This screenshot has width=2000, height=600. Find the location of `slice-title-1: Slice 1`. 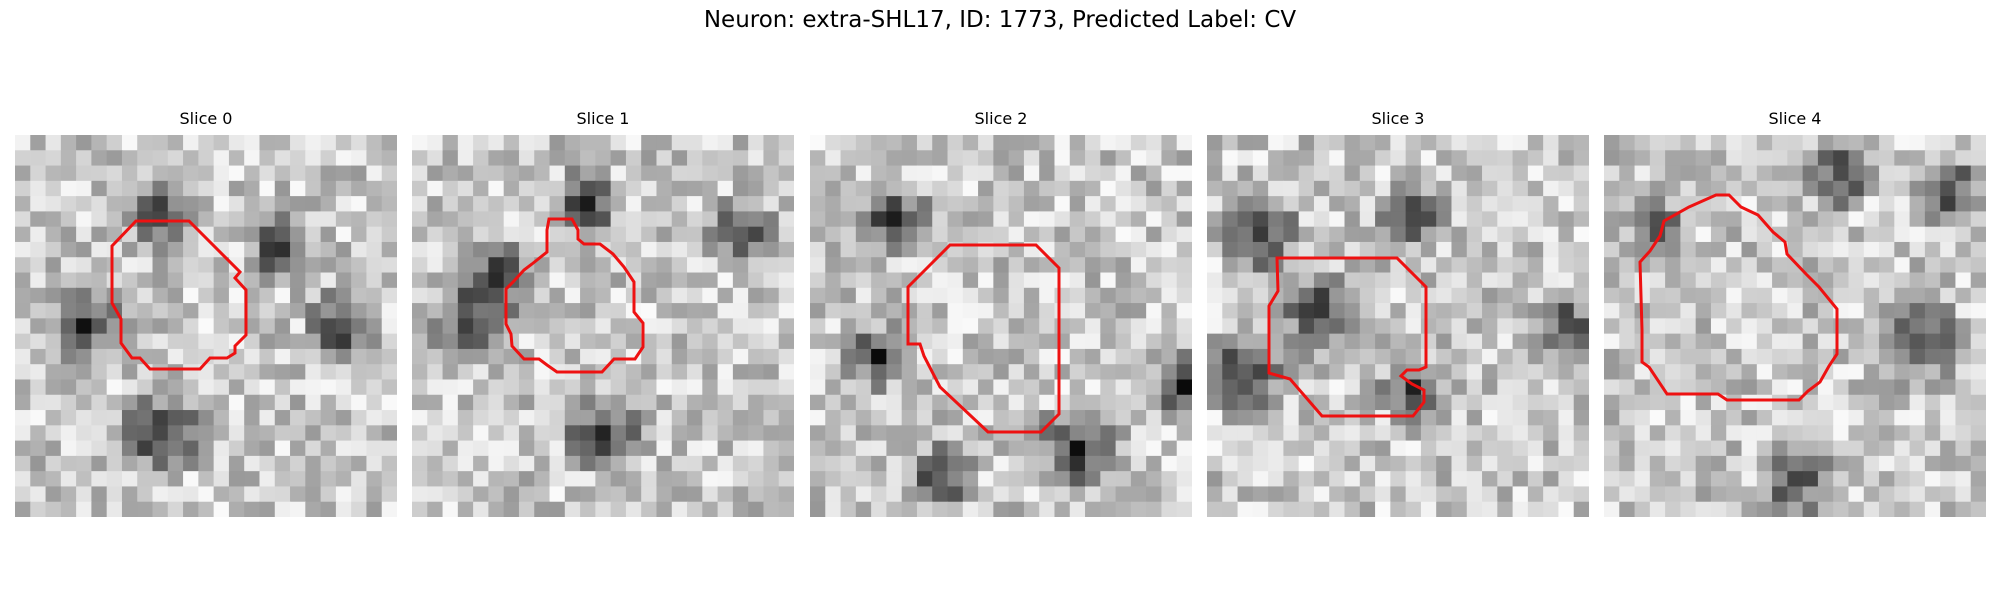

slice-title-1: Slice 1 is located at coordinates (603, 118).